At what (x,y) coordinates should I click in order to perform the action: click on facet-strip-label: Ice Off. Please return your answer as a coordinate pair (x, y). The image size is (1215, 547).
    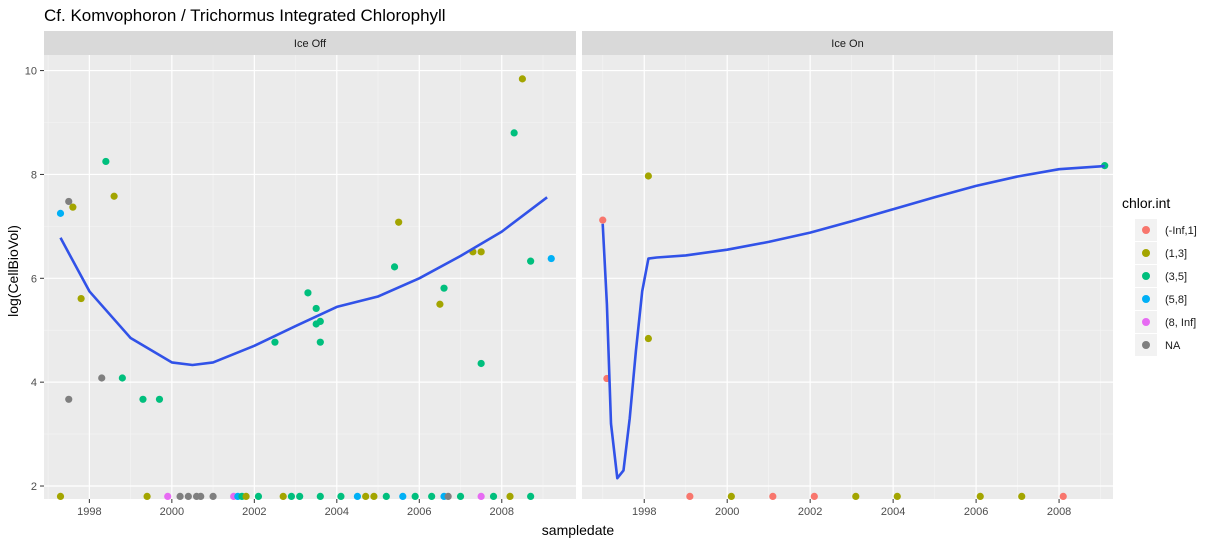
    Looking at the image, I should click on (310, 44).